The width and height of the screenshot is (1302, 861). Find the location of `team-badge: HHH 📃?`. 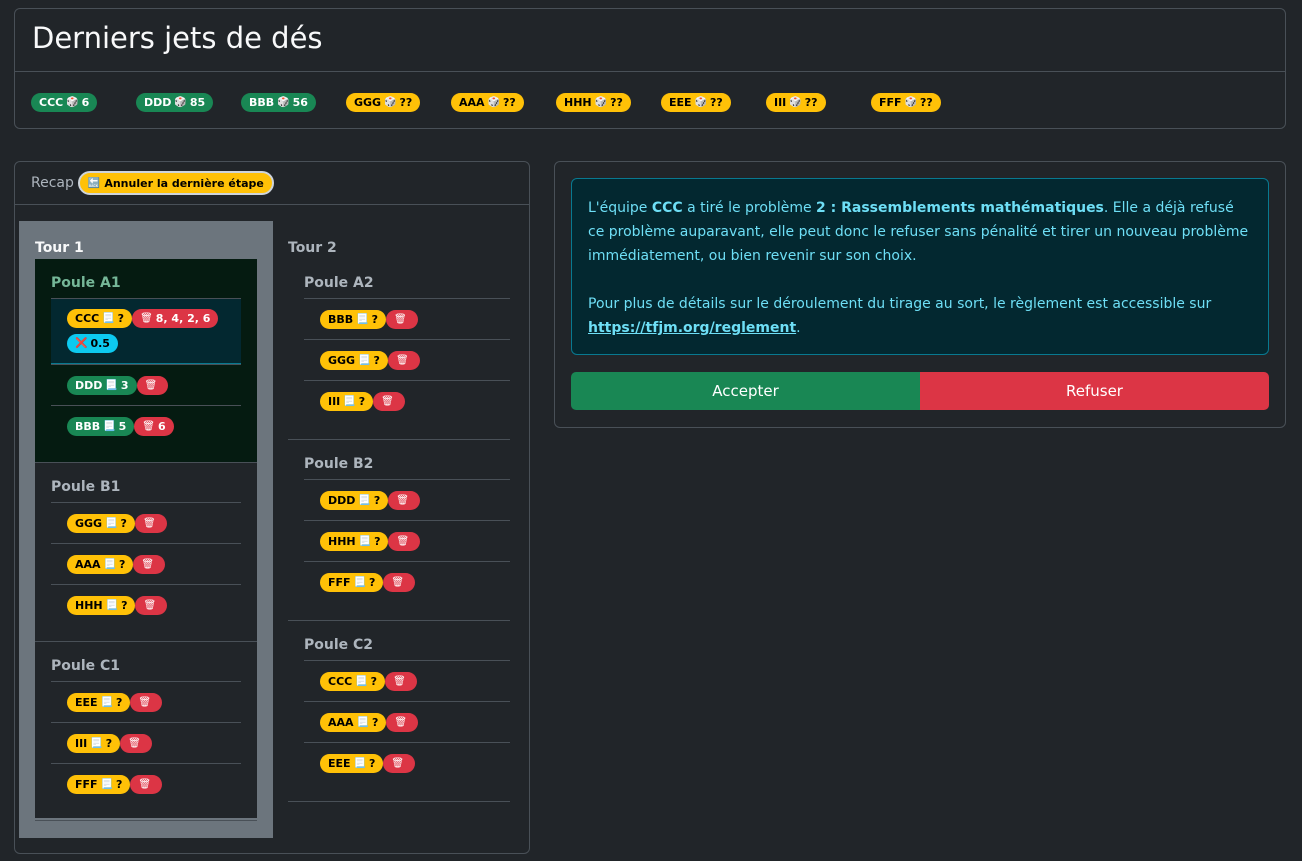

team-badge: HHH 📃? is located at coordinates (354, 541).